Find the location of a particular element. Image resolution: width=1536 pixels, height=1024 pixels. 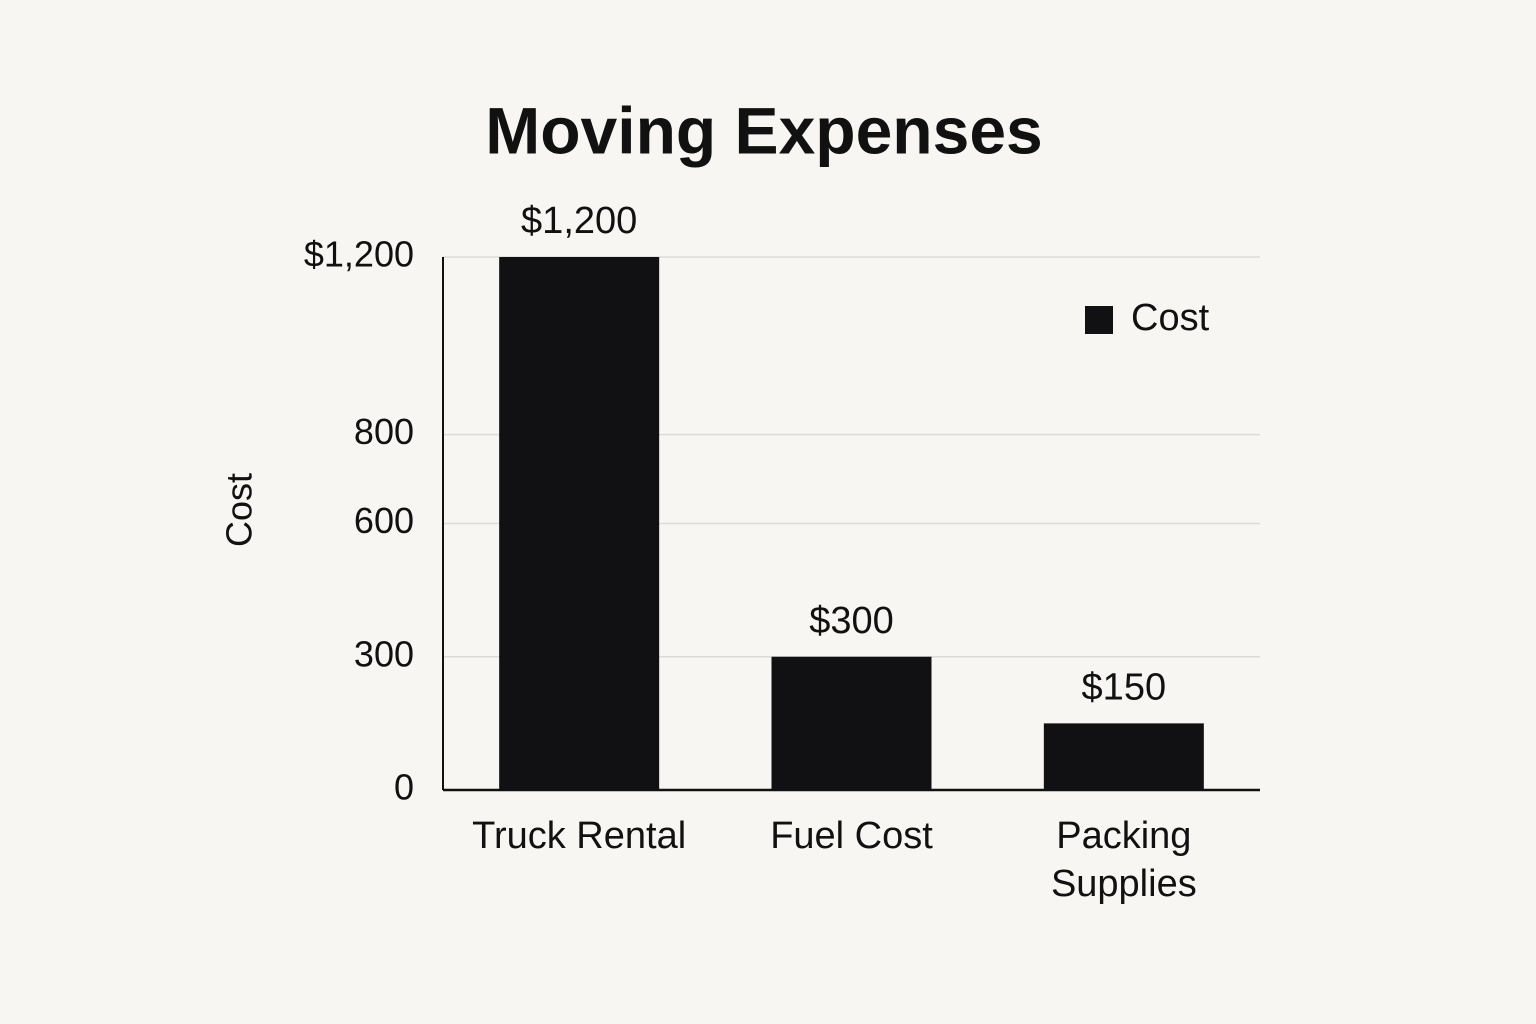

value-label: $150 is located at coordinates (1124, 687).